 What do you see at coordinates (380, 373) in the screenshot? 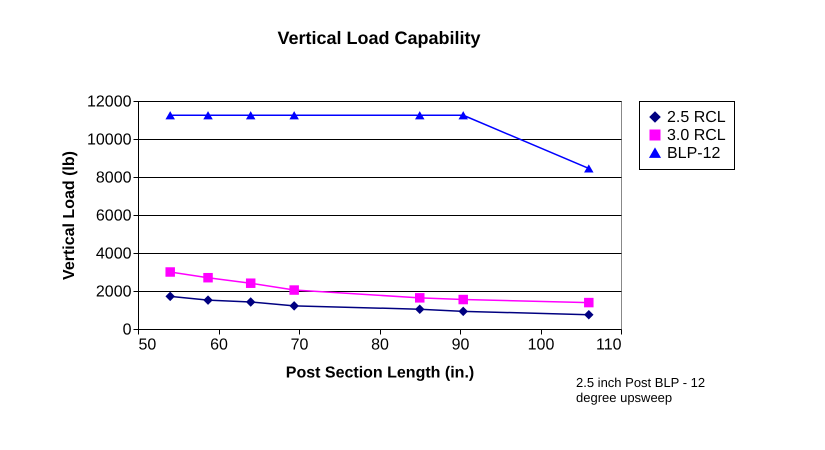
I see `x-axis-title: Post Section Length (in.)` at bounding box center [380, 373].